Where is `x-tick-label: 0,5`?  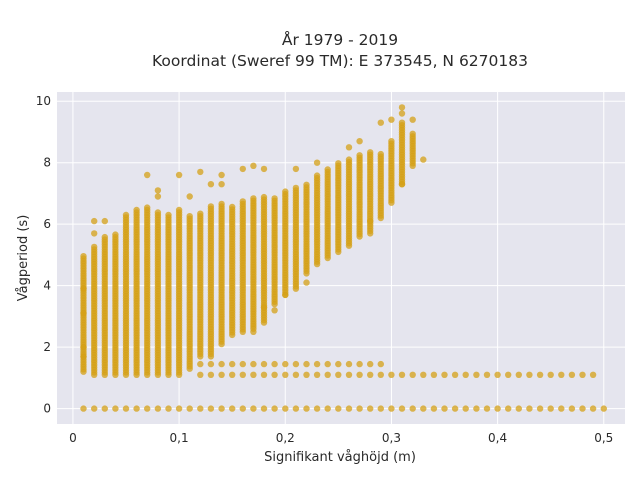 x-tick-label: 0,5 is located at coordinates (603, 438).